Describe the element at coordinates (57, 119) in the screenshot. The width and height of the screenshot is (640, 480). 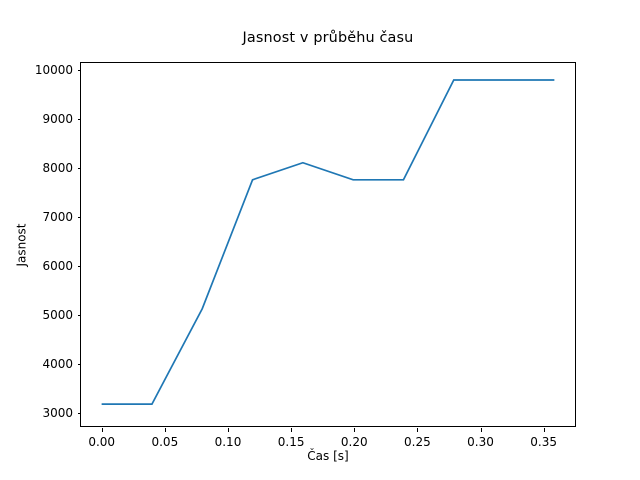
I see `y-tick-label: 9000` at that location.